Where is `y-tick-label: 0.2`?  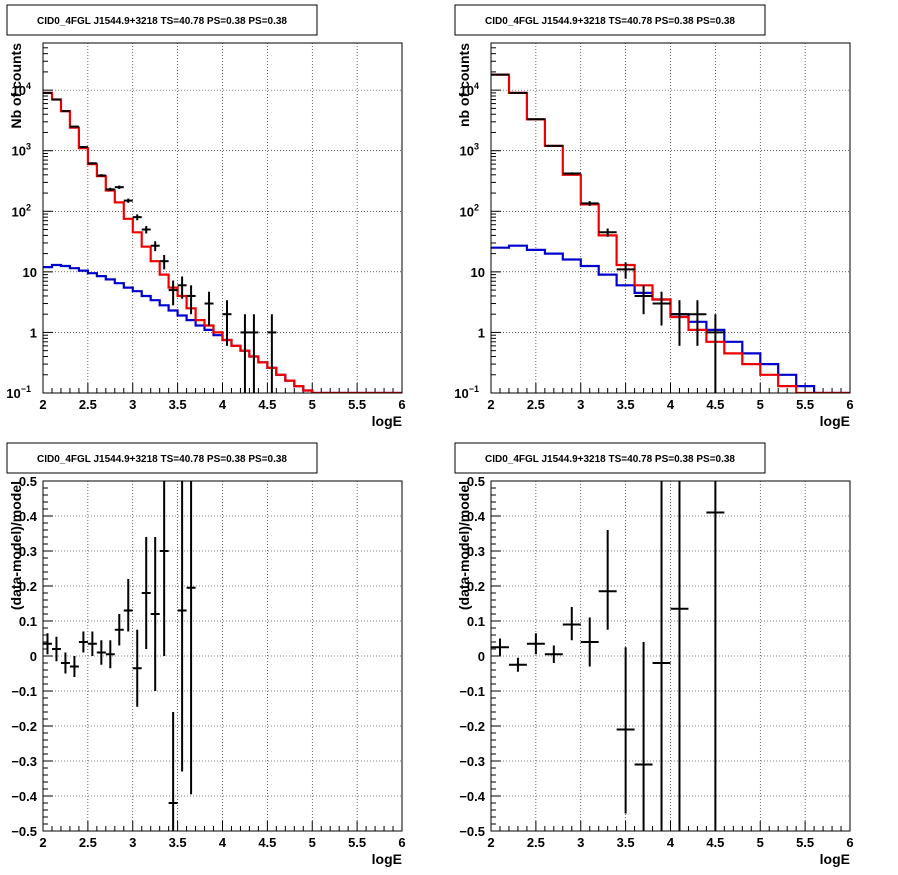 y-tick-label: 0.2 is located at coordinates (476, 586).